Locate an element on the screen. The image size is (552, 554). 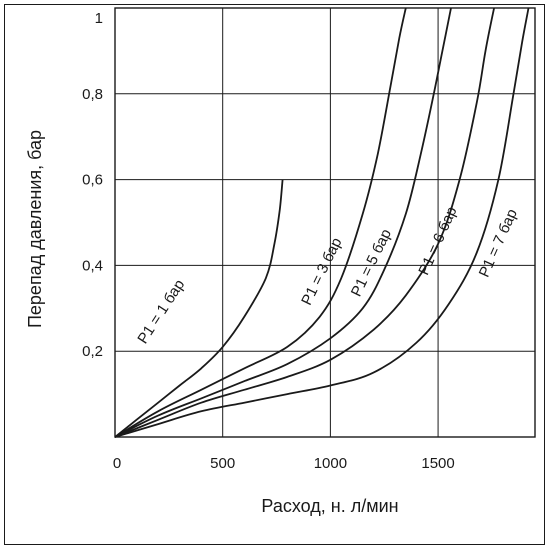
y-tick-label: 0,8 is located at coordinates (92, 94).